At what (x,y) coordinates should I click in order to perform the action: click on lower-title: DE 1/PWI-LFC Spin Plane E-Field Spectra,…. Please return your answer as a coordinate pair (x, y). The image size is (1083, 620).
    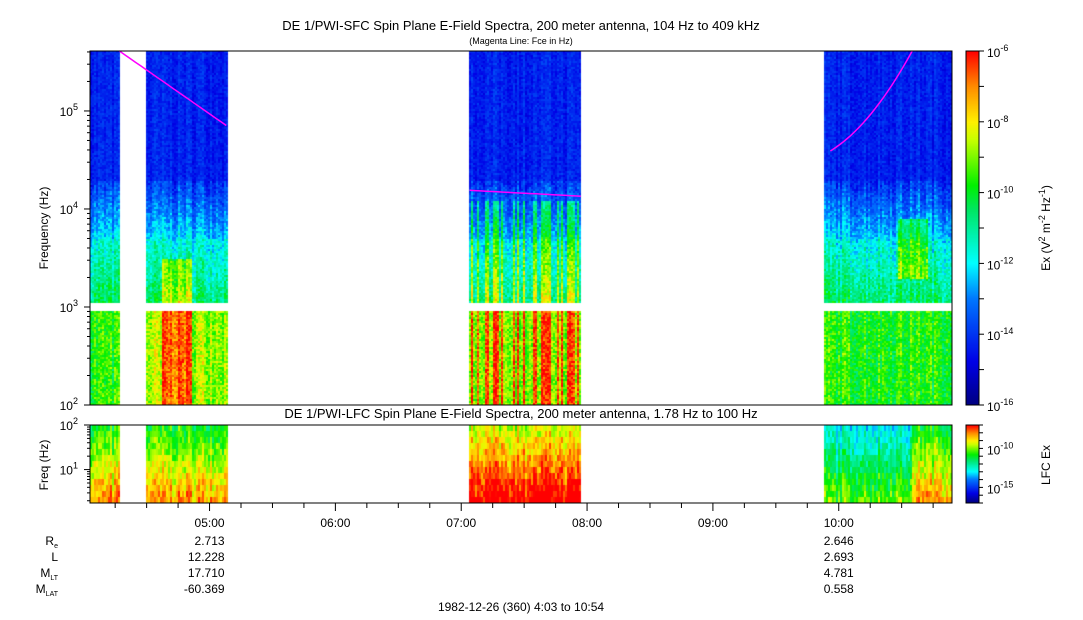
    Looking at the image, I should click on (520, 413).